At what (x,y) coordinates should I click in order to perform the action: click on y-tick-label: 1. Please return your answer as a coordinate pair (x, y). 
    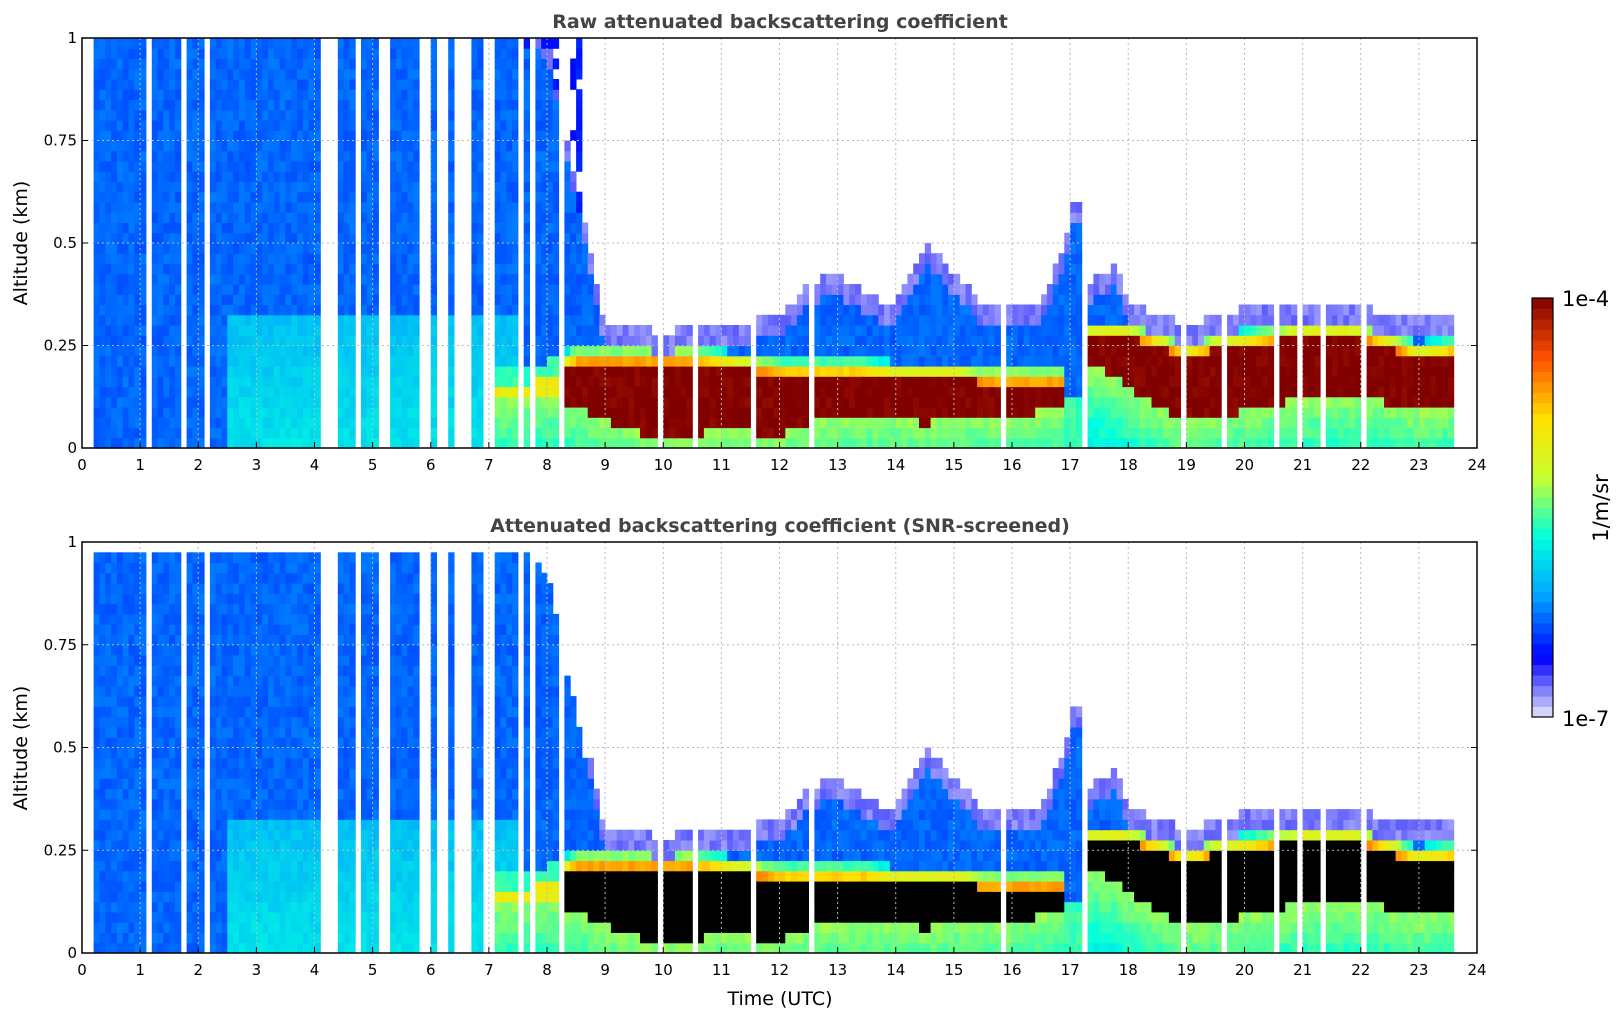
    Looking at the image, I should click on (72, 38).